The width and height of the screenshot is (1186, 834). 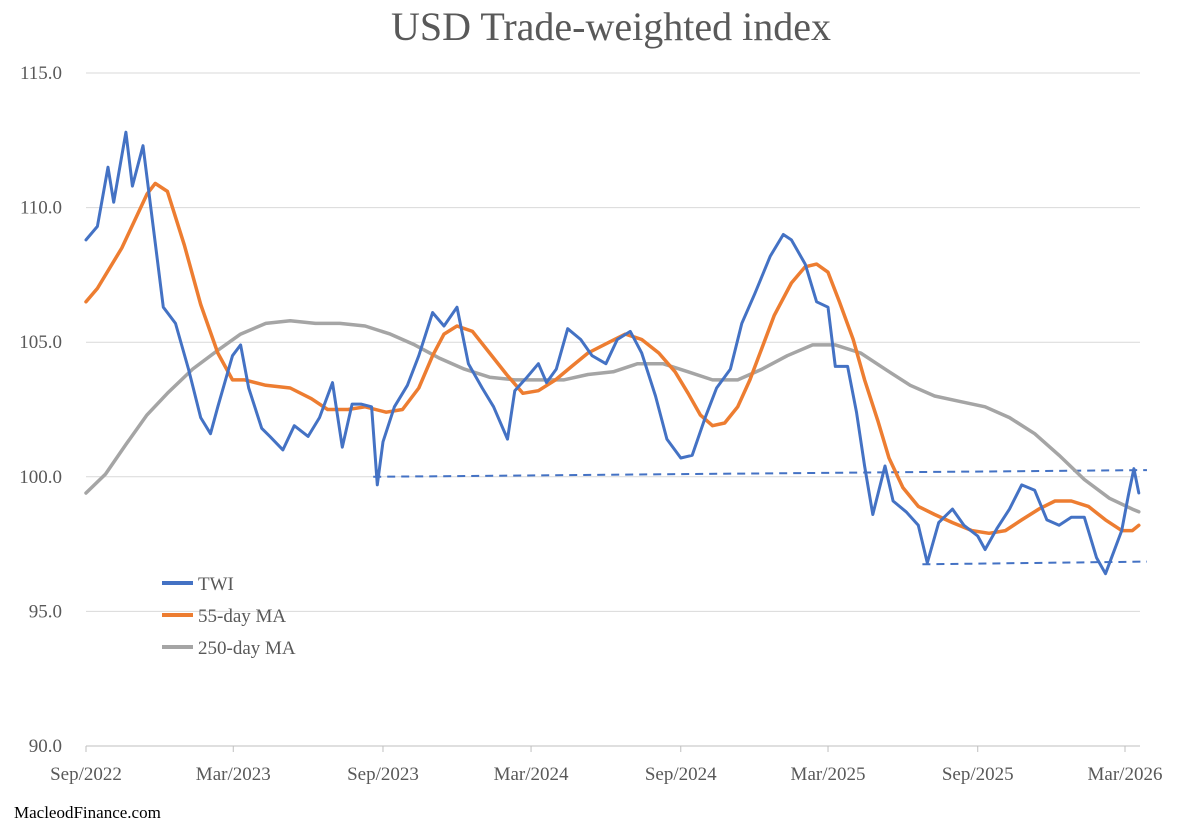 What do you see at coordinates (828, 774) in the screenshot?
I see `x-tick-label: Mar/2025` at bounding box center [828, 774].